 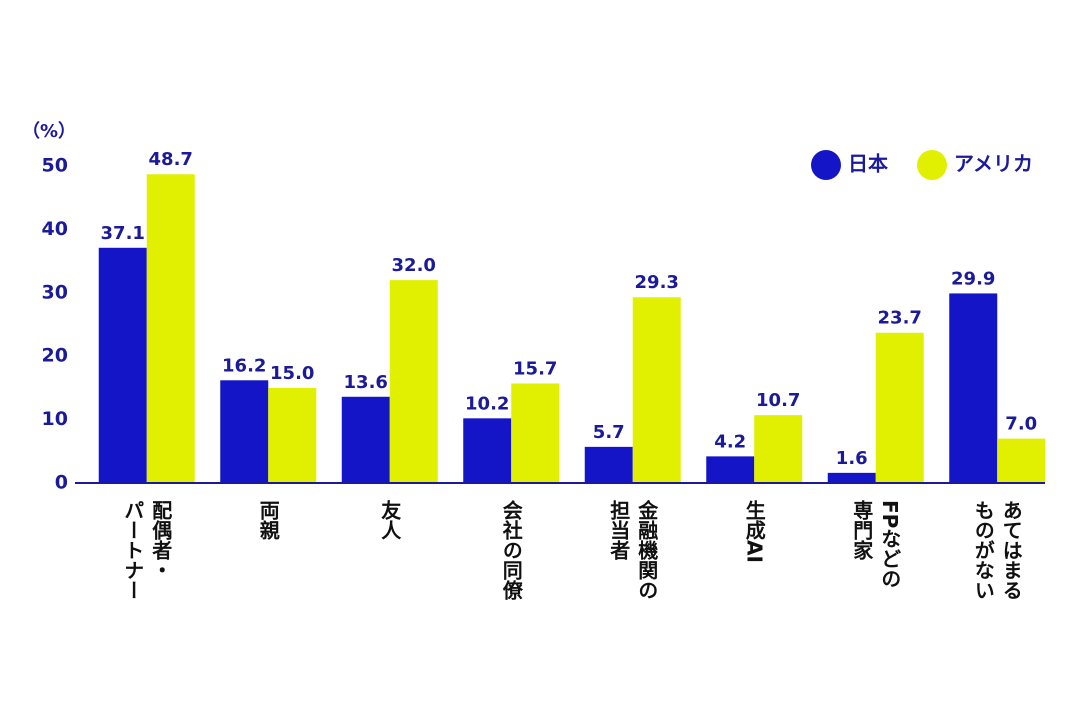 What do you see at coordinates (133, 550) in the screenshot?
I see `x-tick-label: パートナー` at bounding box center [133, 550].